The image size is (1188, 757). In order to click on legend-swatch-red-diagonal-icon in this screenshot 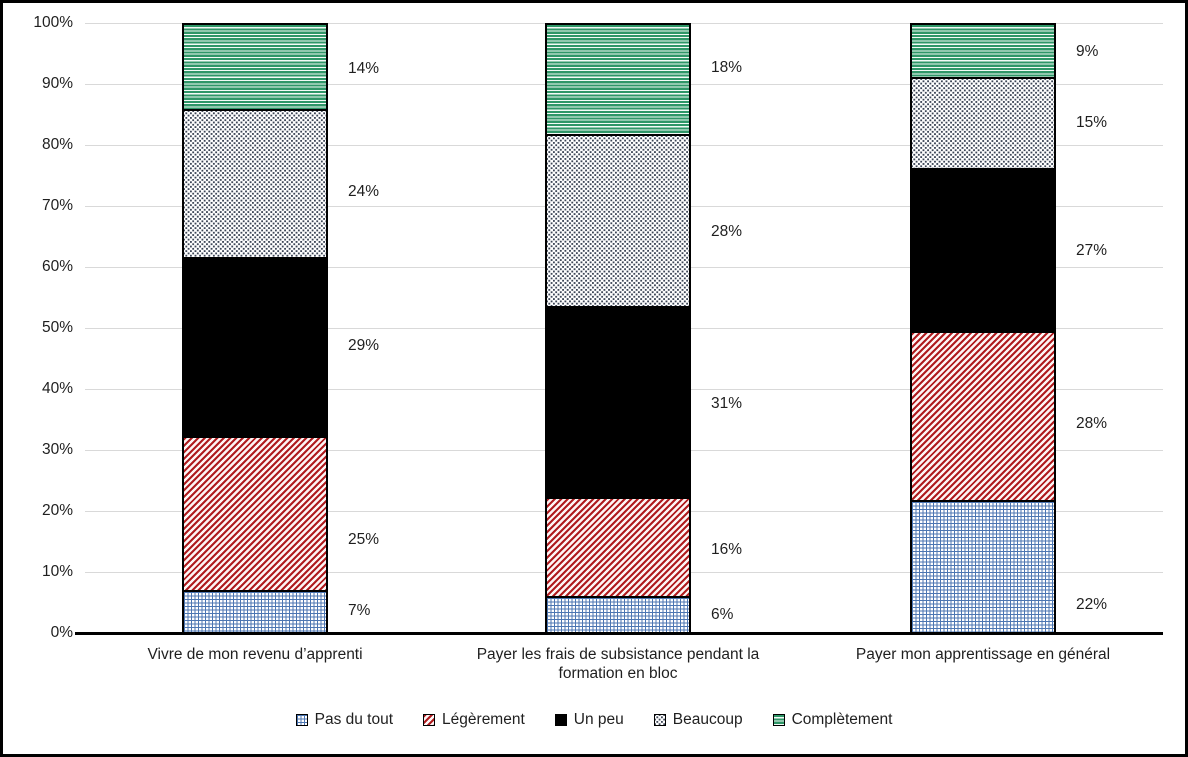, I will do `click(429, 720)`.